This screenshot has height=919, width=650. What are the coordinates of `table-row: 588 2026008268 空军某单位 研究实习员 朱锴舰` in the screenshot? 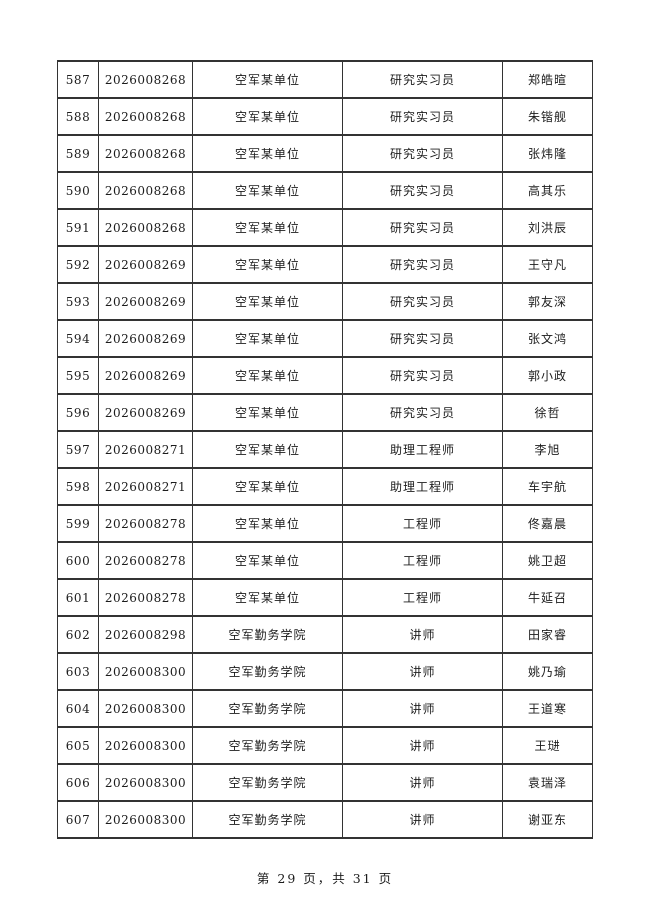 It's located at (325, 116).